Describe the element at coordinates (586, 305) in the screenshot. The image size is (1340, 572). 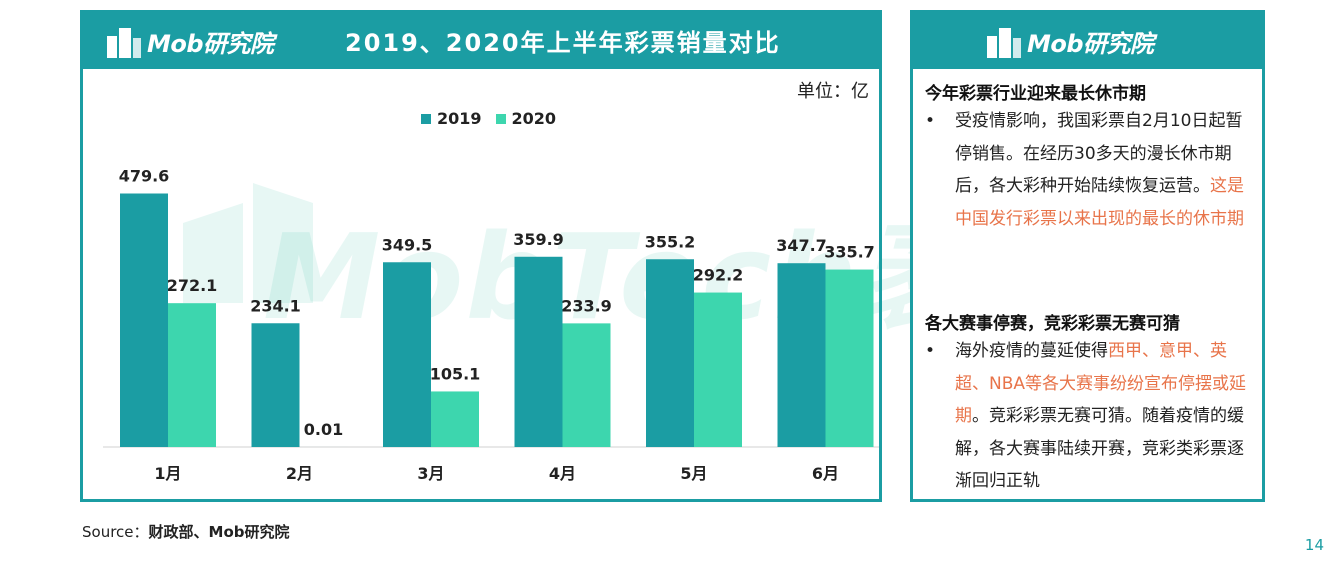
I see `data-label-2020-4: 233.9` at that location.